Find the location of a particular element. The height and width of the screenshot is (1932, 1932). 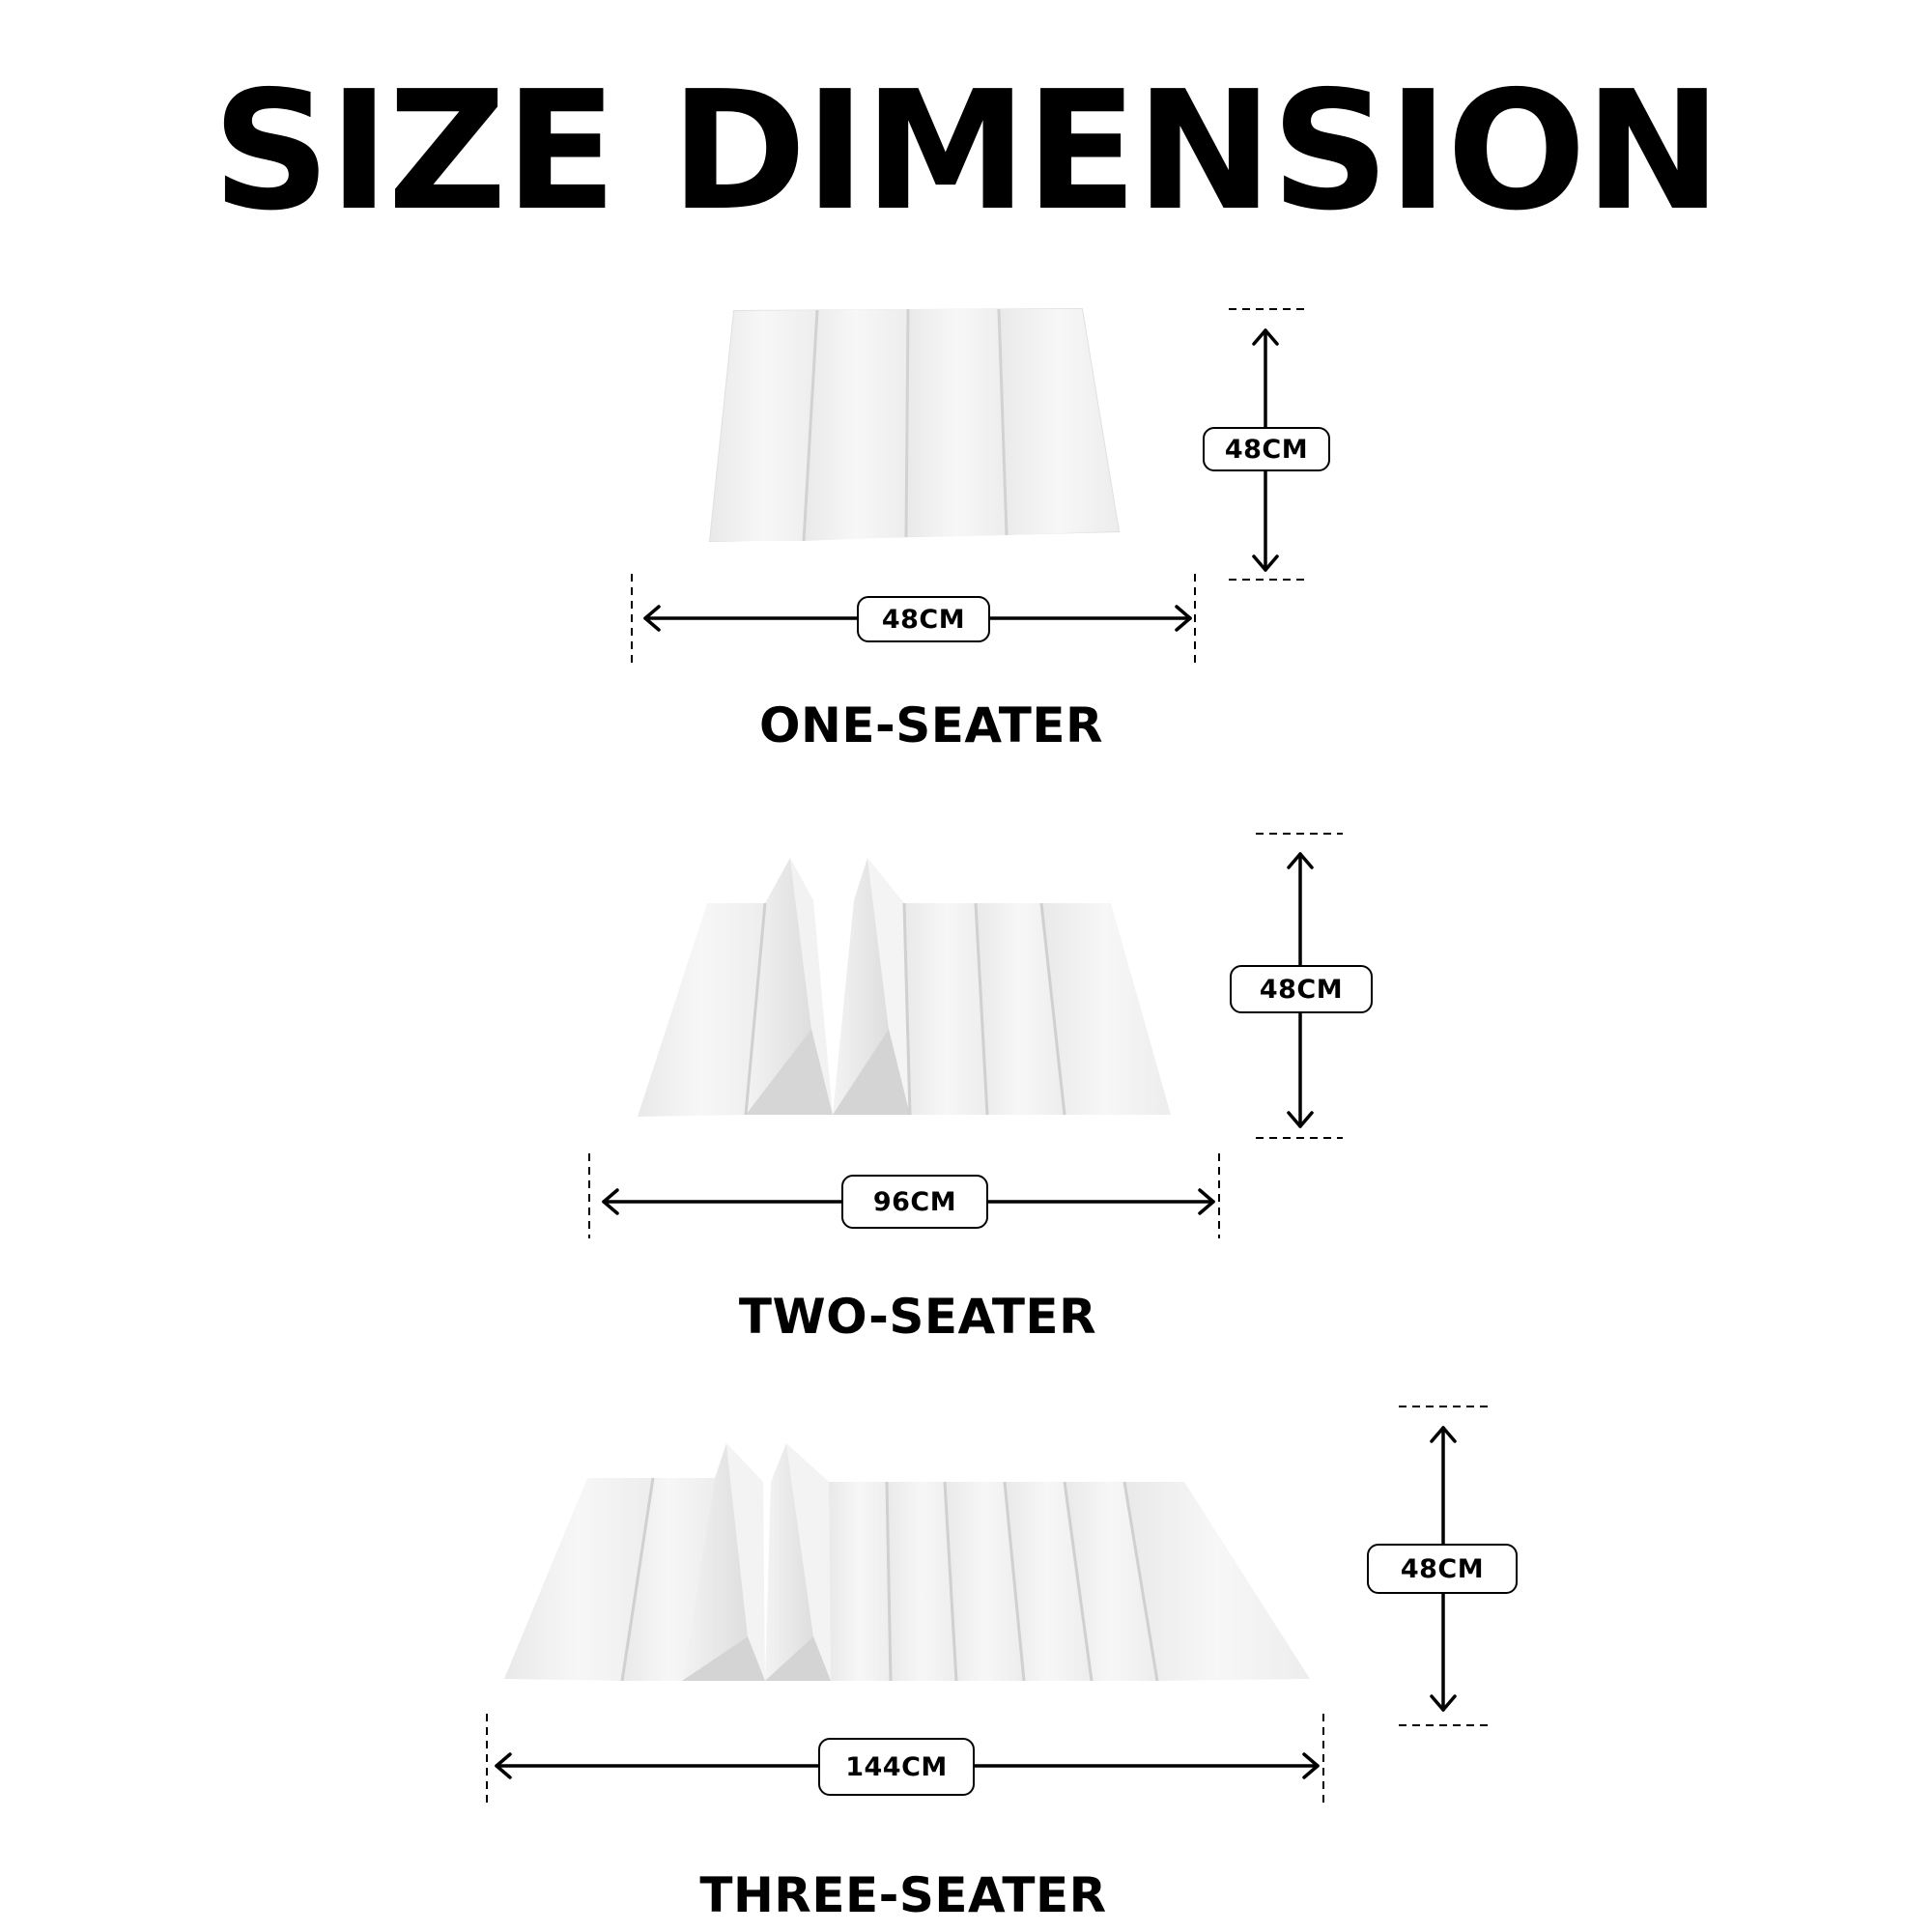

one-seater-label: ONE-SEATER is located at coordinates (930, 725).